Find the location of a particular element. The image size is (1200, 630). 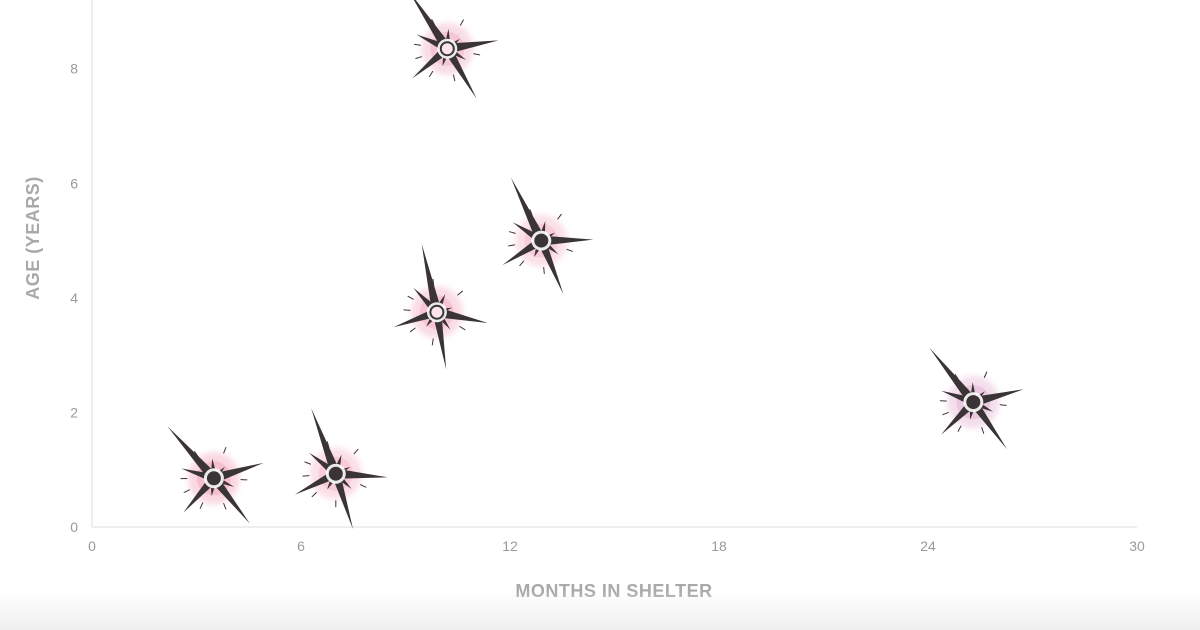

x-tick-label: 0 is located at coordinates (92, 546).